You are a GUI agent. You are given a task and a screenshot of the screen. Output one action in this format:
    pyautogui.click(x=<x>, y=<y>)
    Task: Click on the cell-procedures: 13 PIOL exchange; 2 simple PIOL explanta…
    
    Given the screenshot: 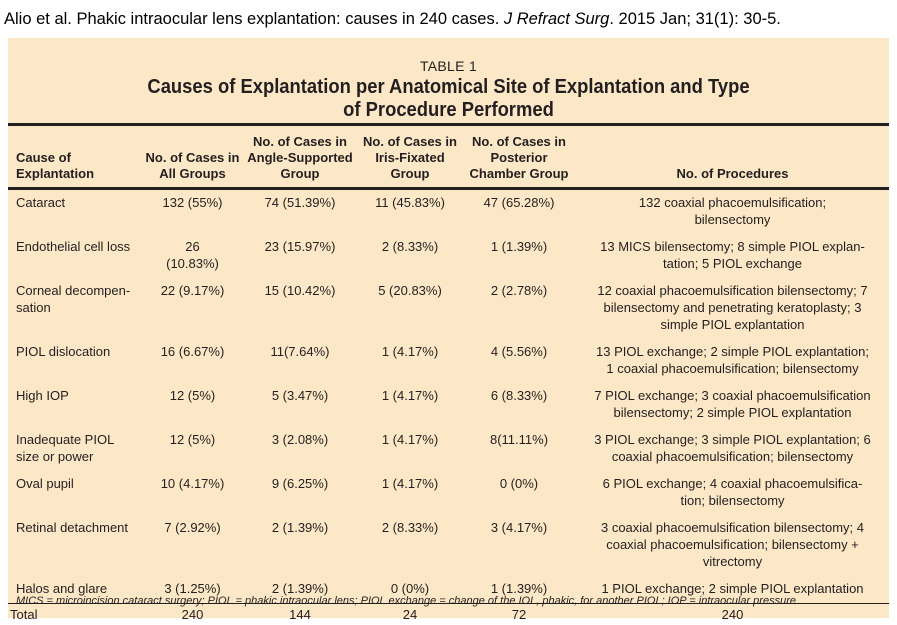 What is the action you would take?
    pyautogui.click(x=732, y=361)
    